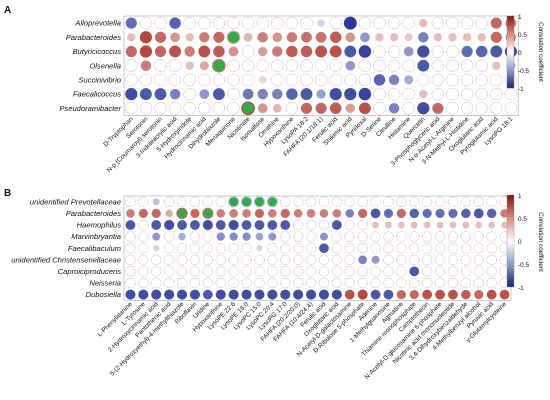  I want to click on colorbar-b-tick: -1, so click(521, 288).